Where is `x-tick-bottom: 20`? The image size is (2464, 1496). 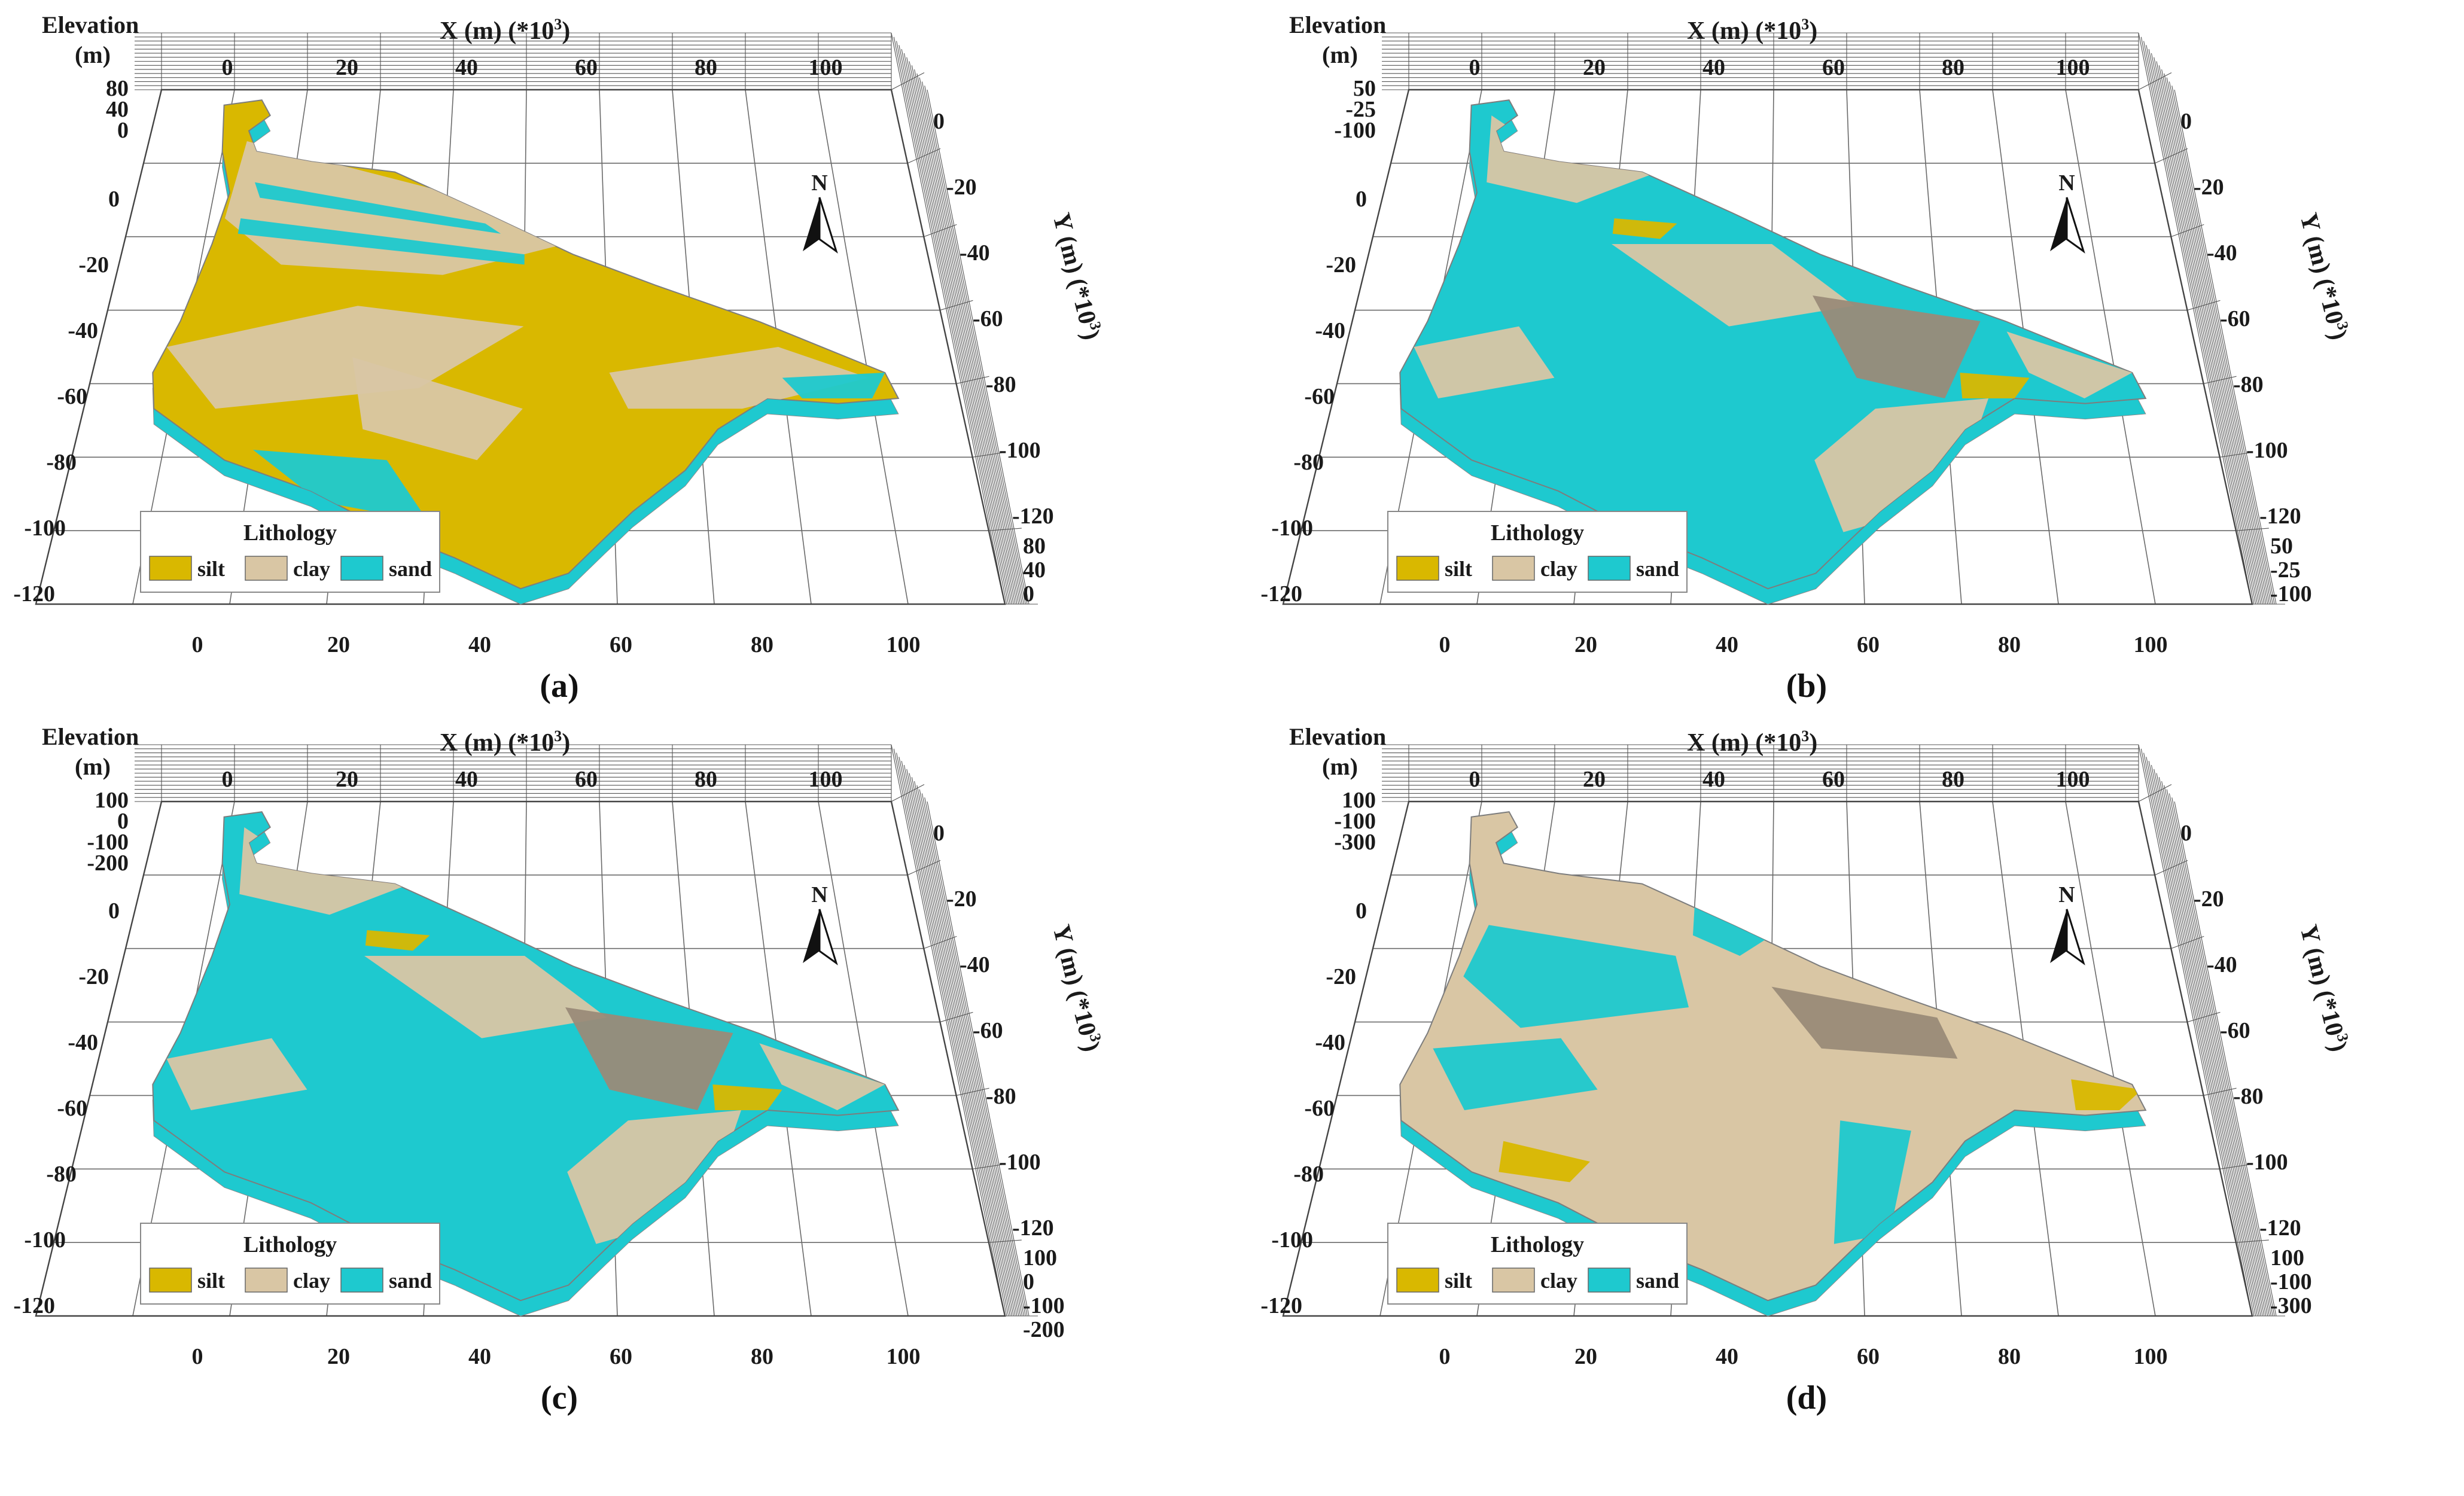 x-tick-bottom: 20 is located at coordinates (338, 1356).